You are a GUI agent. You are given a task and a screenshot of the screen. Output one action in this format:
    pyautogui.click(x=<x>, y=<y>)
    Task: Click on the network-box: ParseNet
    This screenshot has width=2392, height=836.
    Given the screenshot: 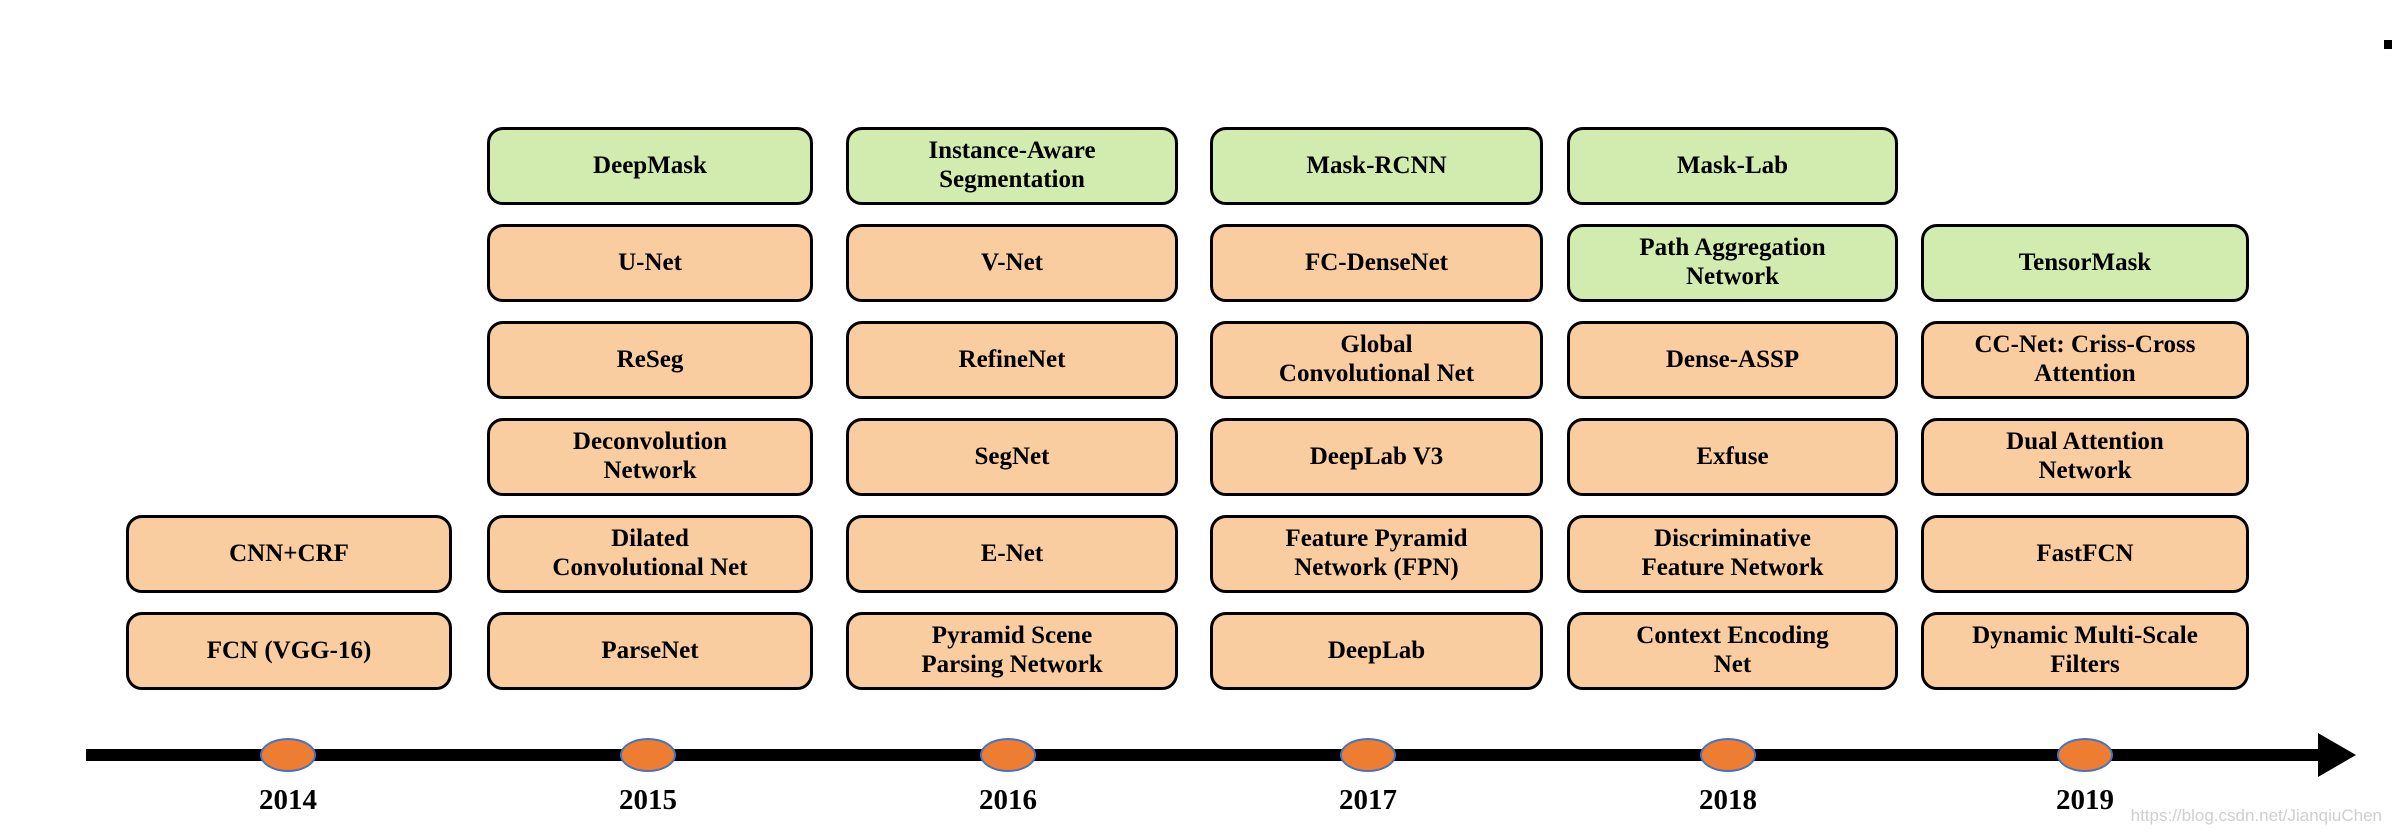 What is the action you would take?
    pyautogui.click(x=650, y=651)
    